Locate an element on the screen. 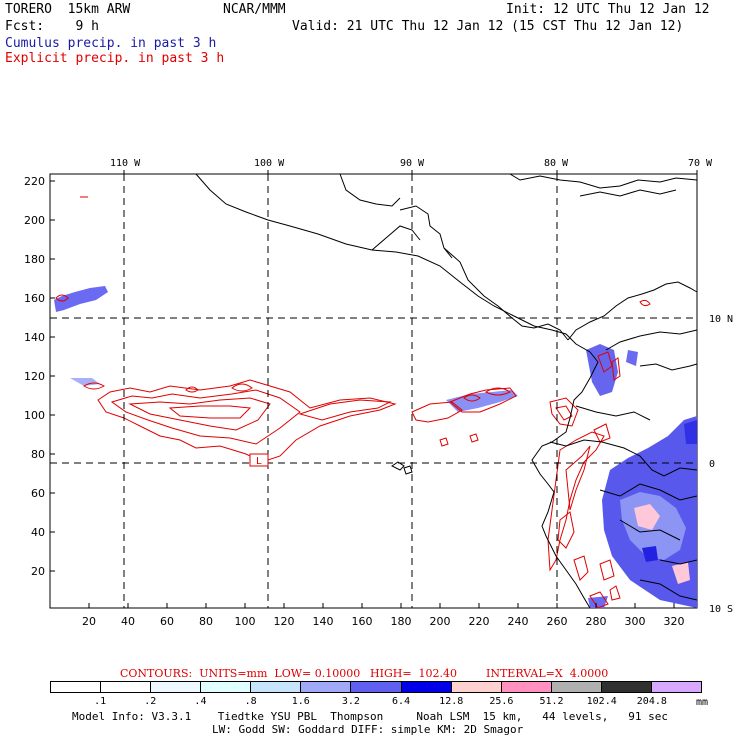  y-tick-label: 220 is located at coordinates (34, 181).